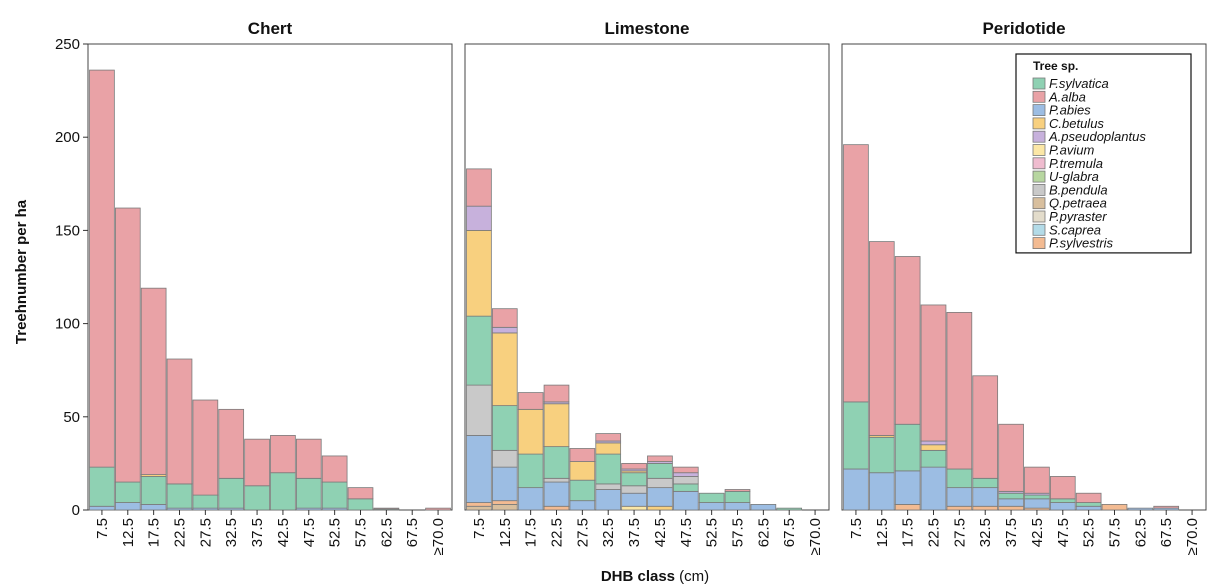  Describe the element at coordinates (1078, 203) in the screenshot. I see `legend-item-label: Q.petraea` at that location.